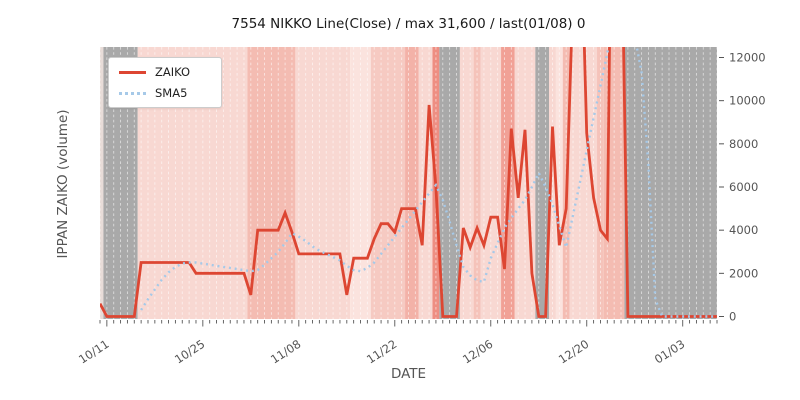  I want to click on legend-item-sma5: SMA5, so click(165, 93).